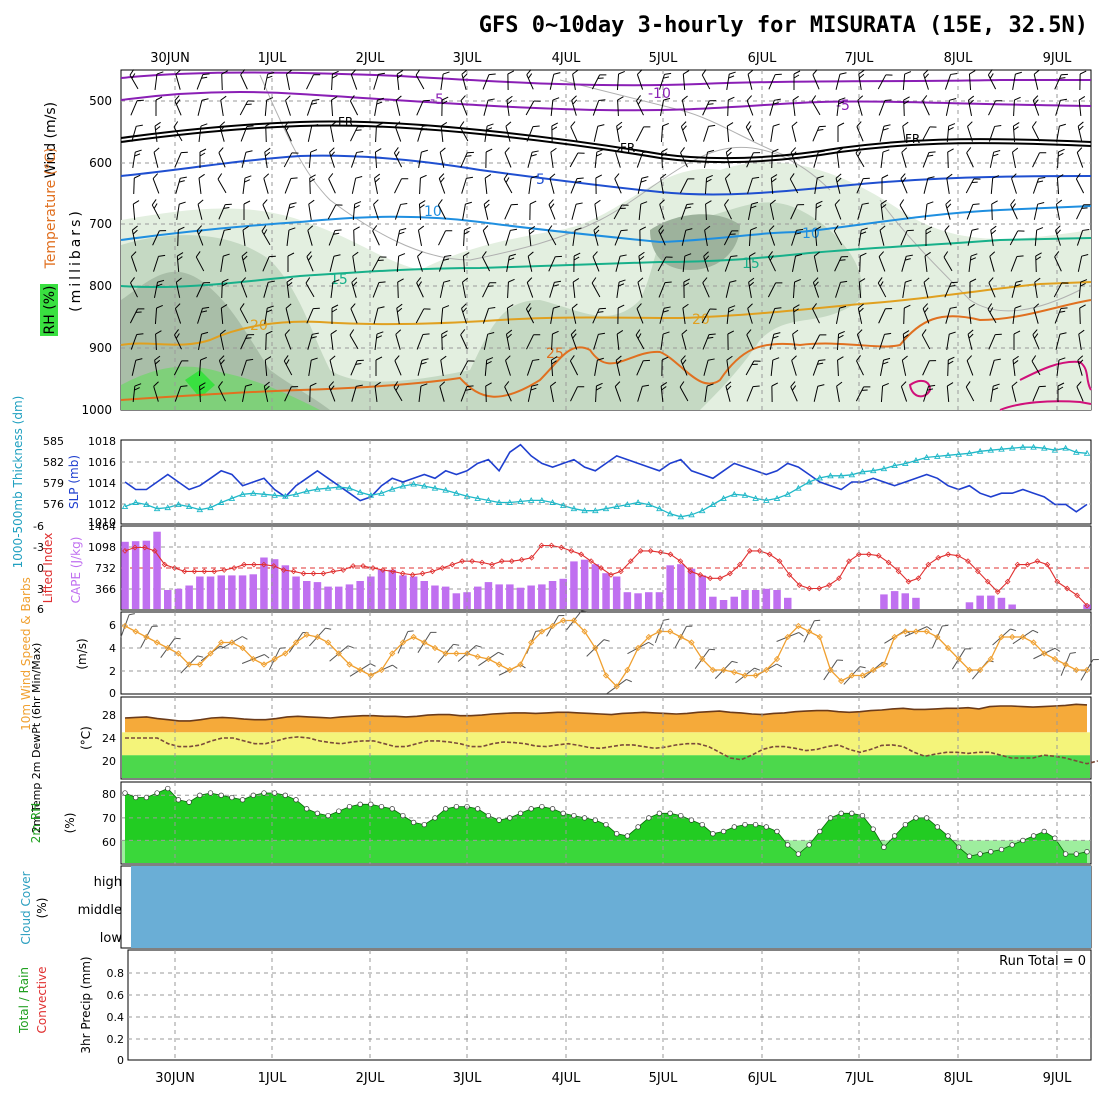  What do you see at coordinates (763, 58) in the screenshot?
I see `top-date-label: 6JUL` at bounding box center [763, 58].